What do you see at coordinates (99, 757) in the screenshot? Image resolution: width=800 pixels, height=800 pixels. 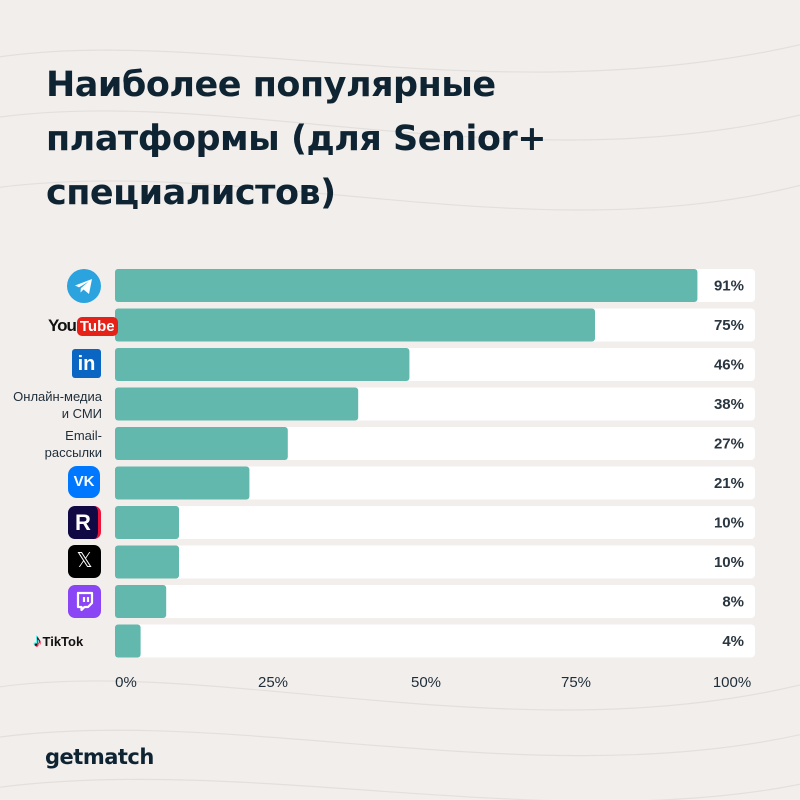 I see `getmatch-logo: getmatch` at bounding box center [99, 757].